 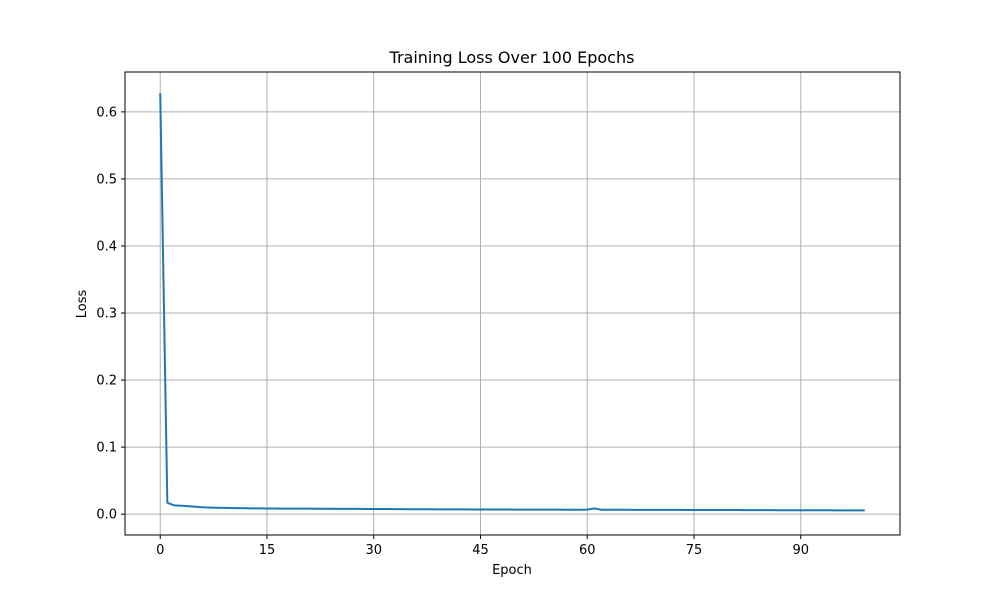 I want to click on y-tick-label: 0.1, so click(x=106, y=448).